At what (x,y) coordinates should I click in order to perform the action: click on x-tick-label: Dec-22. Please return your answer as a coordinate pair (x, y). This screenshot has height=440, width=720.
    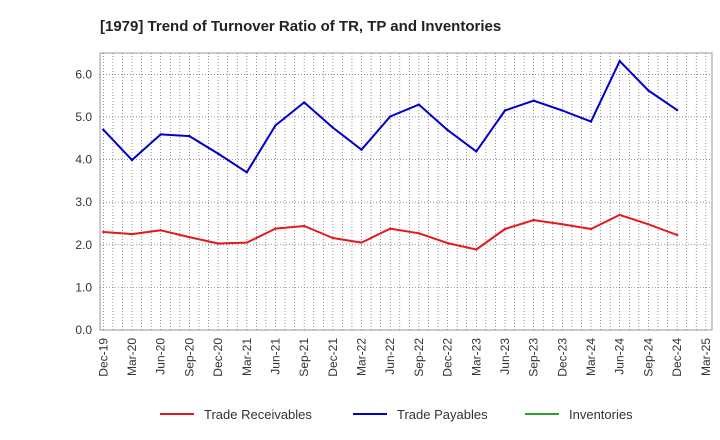
    Looking at the image, I should click on (448, 357).